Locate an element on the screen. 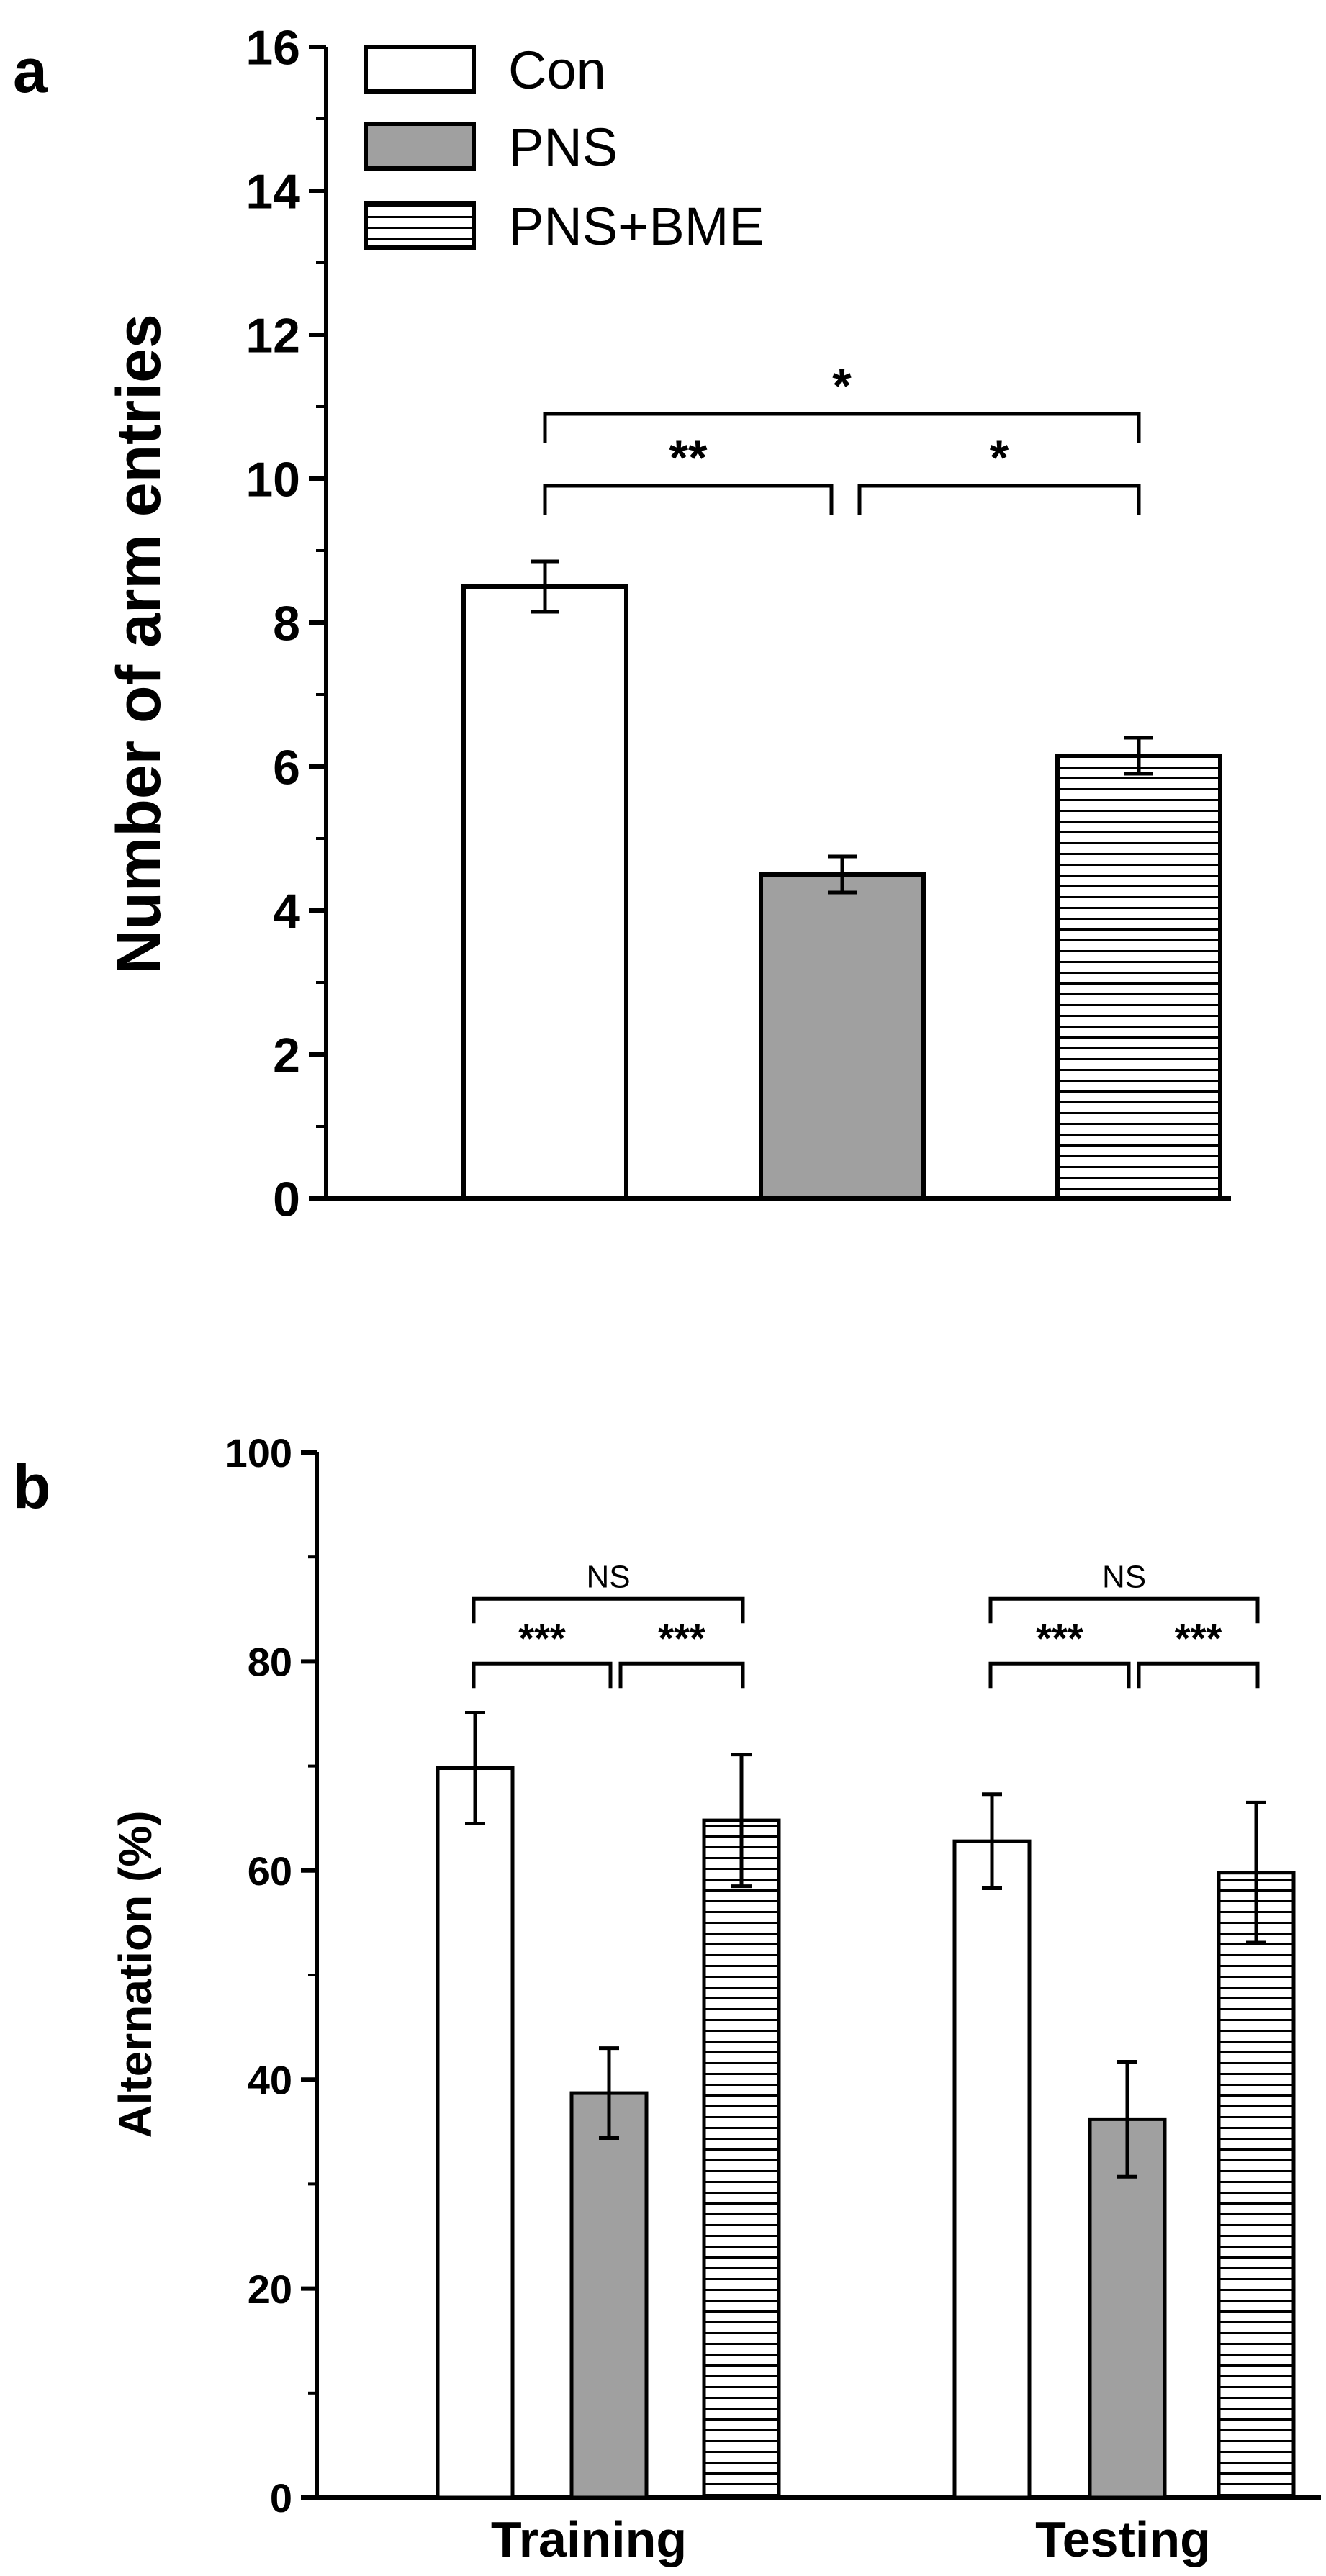 This screenshot has height=2576, width=1326. legend-item-pns: PNS is located at coordinates (491, 147).